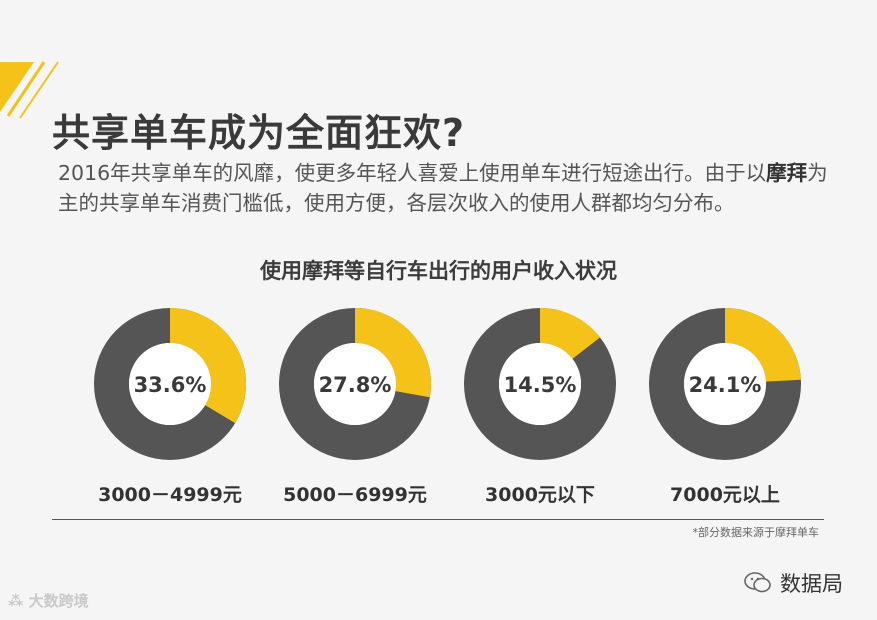  I want to click on watermark-logo-icon: ⁂, so click(18, 601).